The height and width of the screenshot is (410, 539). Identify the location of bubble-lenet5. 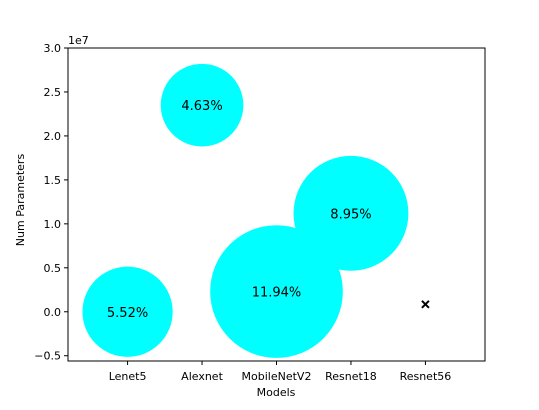
(127, 311).